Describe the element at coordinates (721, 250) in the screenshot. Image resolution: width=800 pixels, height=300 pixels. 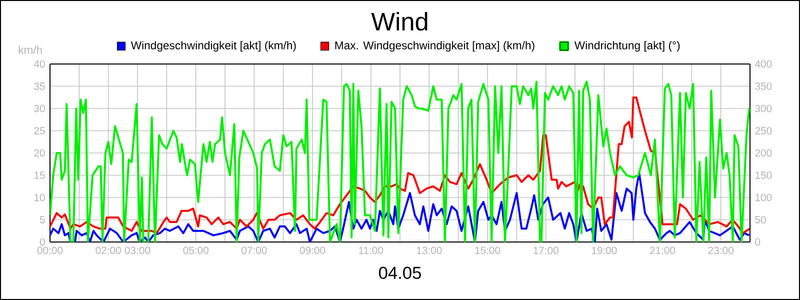
I see `x-tick-label: 23:00` at that location.